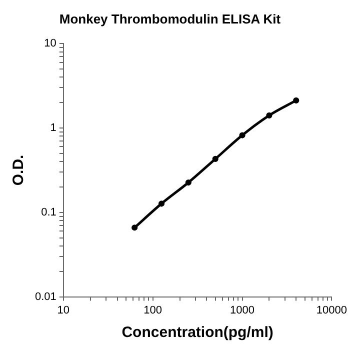 The image size is (350, 350). What do you see at coordinates (198, 333) in the screenshot?
I see `x-axis-title: Concentration(pg/ml)` at bounding box center [198, 333].